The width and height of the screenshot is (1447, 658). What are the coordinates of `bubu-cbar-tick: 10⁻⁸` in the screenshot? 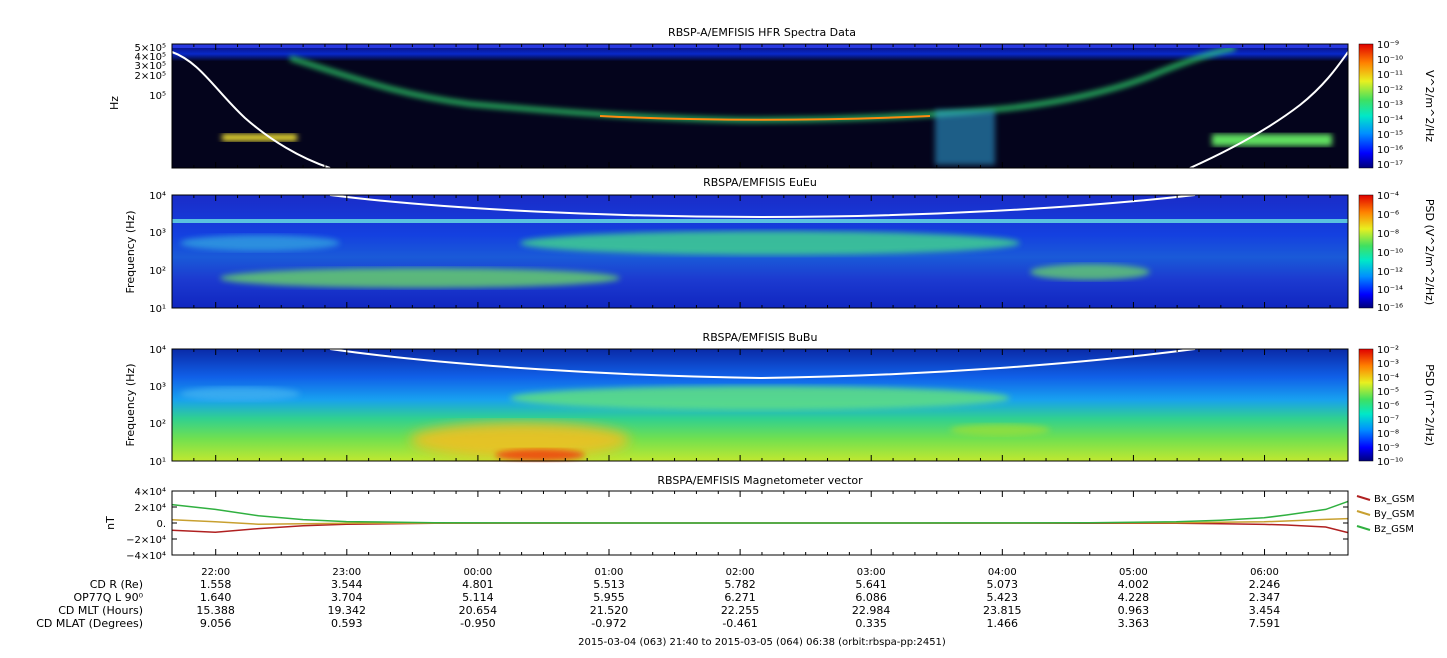 It's located at (1388, 434).